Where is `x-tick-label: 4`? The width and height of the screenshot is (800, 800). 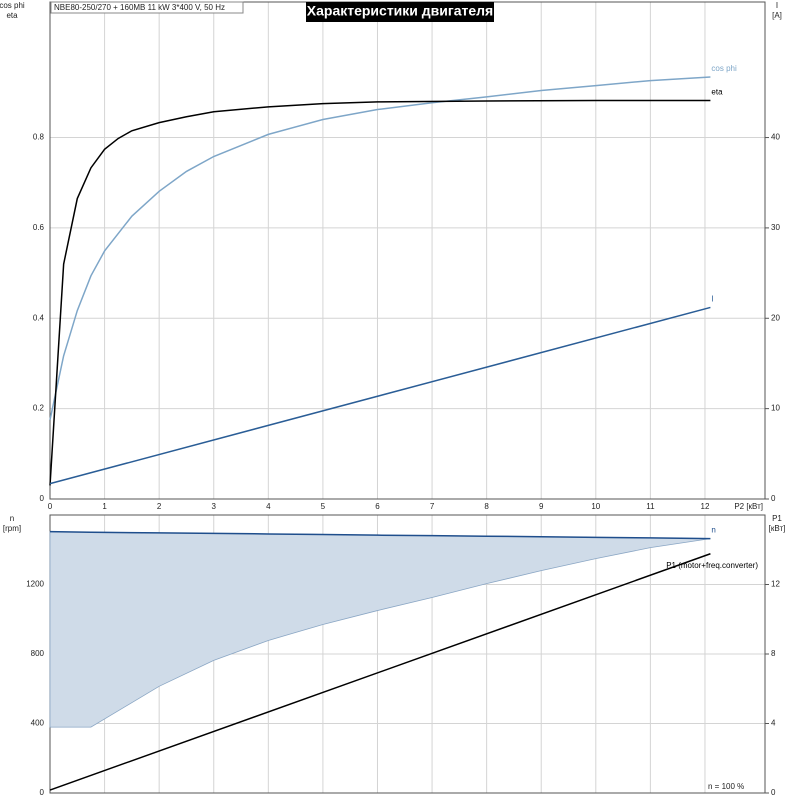
x-tick-label: 4 is located at coordinates (268, 506).